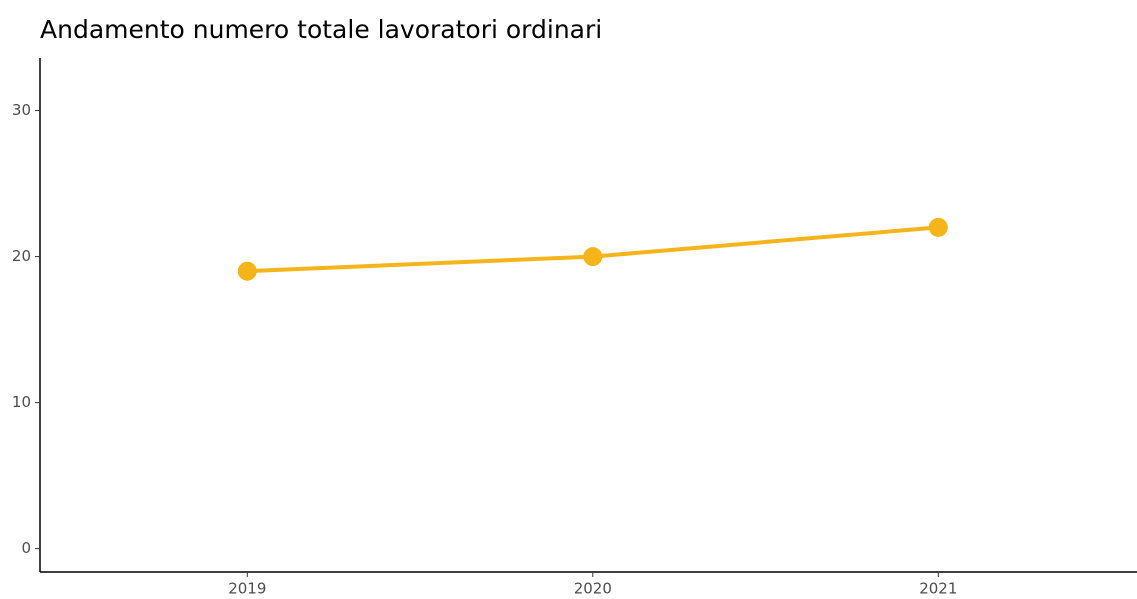 The width and height of the screenshot is (1137, 599). I want to click on y-tick-label: 20, so click(21, 256).